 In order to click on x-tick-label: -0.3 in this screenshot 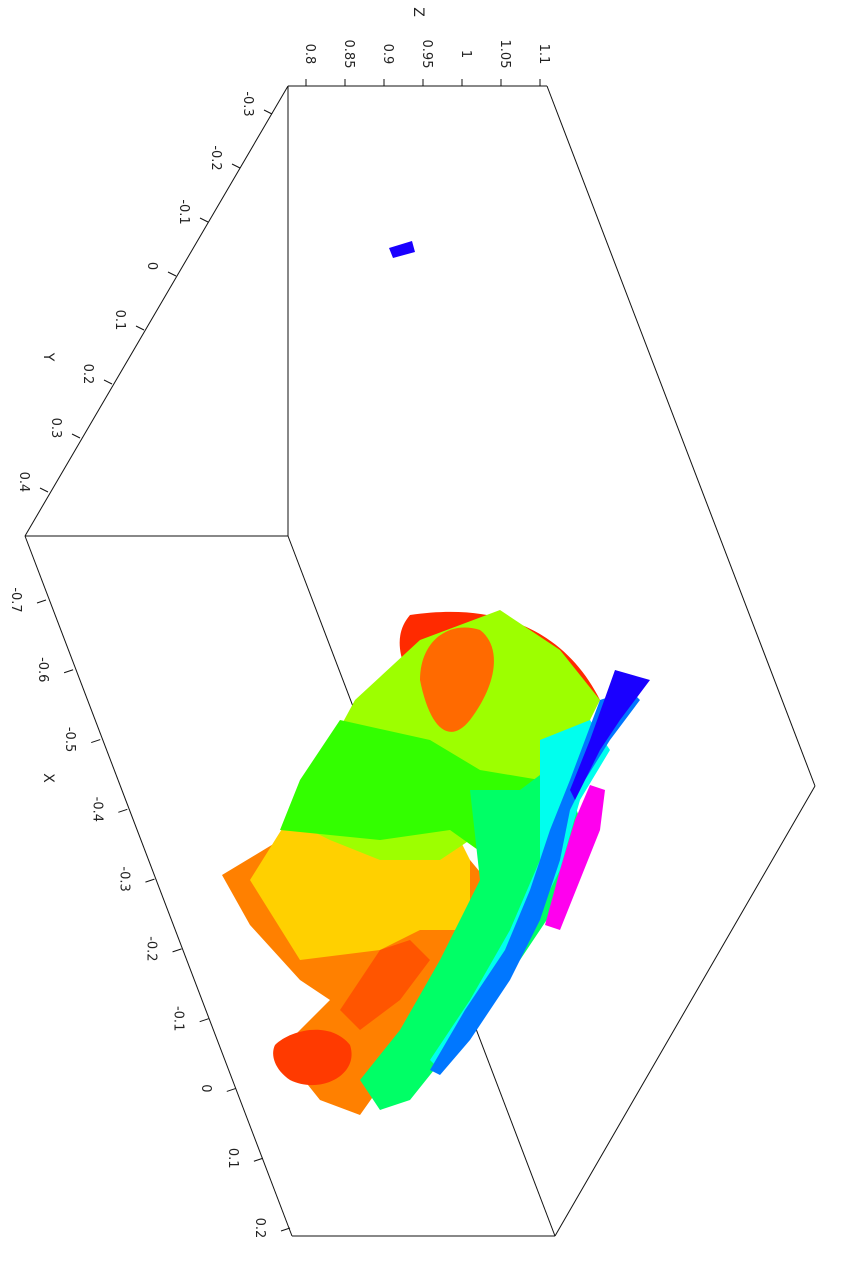, I will do `click(123, 878)`.